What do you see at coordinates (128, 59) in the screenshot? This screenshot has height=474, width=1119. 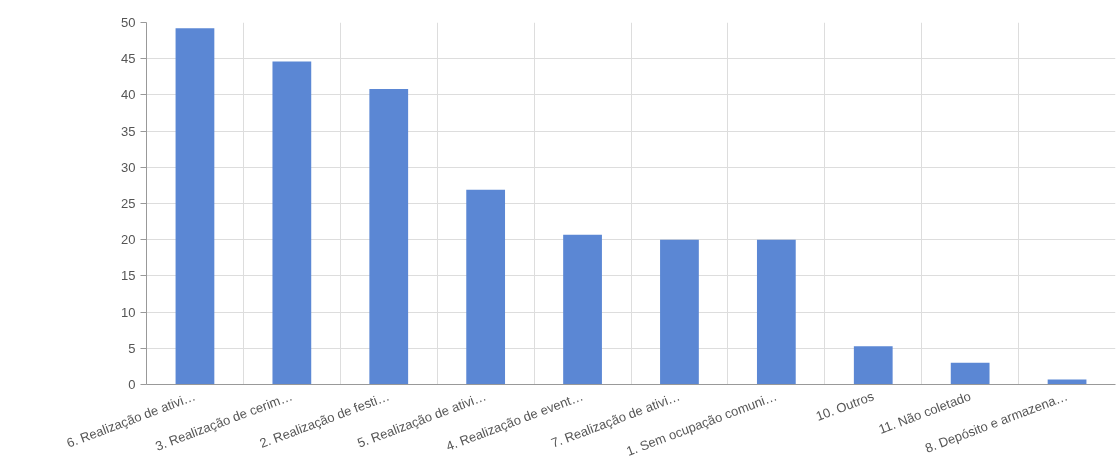 I see `y-tick-label: 45` at bounding box center [128, 59].